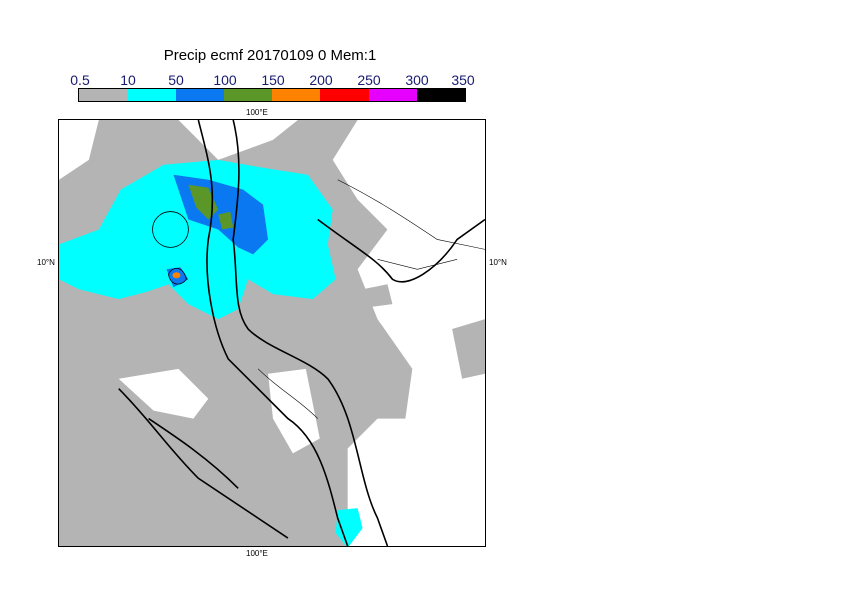  What do you see at coordinates (369, 80) in the screenshot?
I see `legend-tick-label: 250` at bounding box center [369, 80].